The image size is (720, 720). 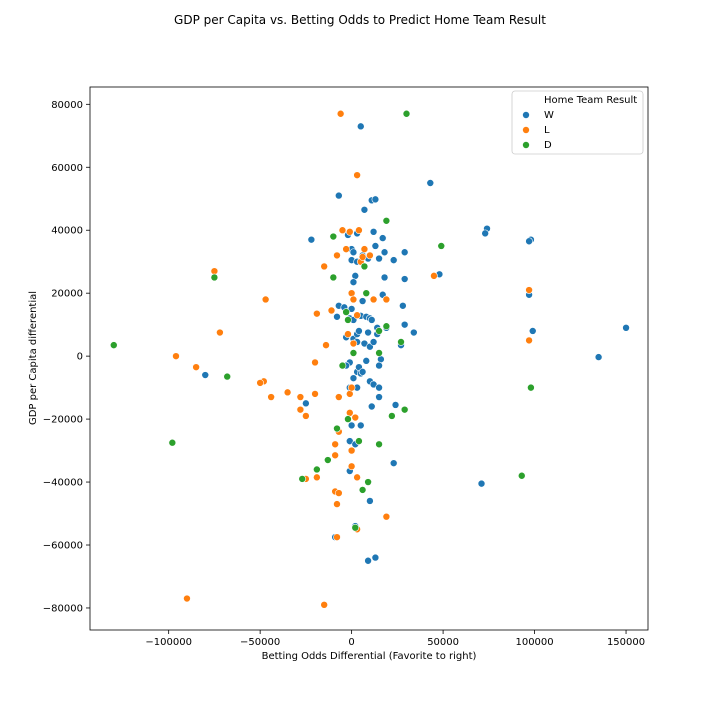 I want to click on y-tick-label: −60000, so click(x=63, y=546).